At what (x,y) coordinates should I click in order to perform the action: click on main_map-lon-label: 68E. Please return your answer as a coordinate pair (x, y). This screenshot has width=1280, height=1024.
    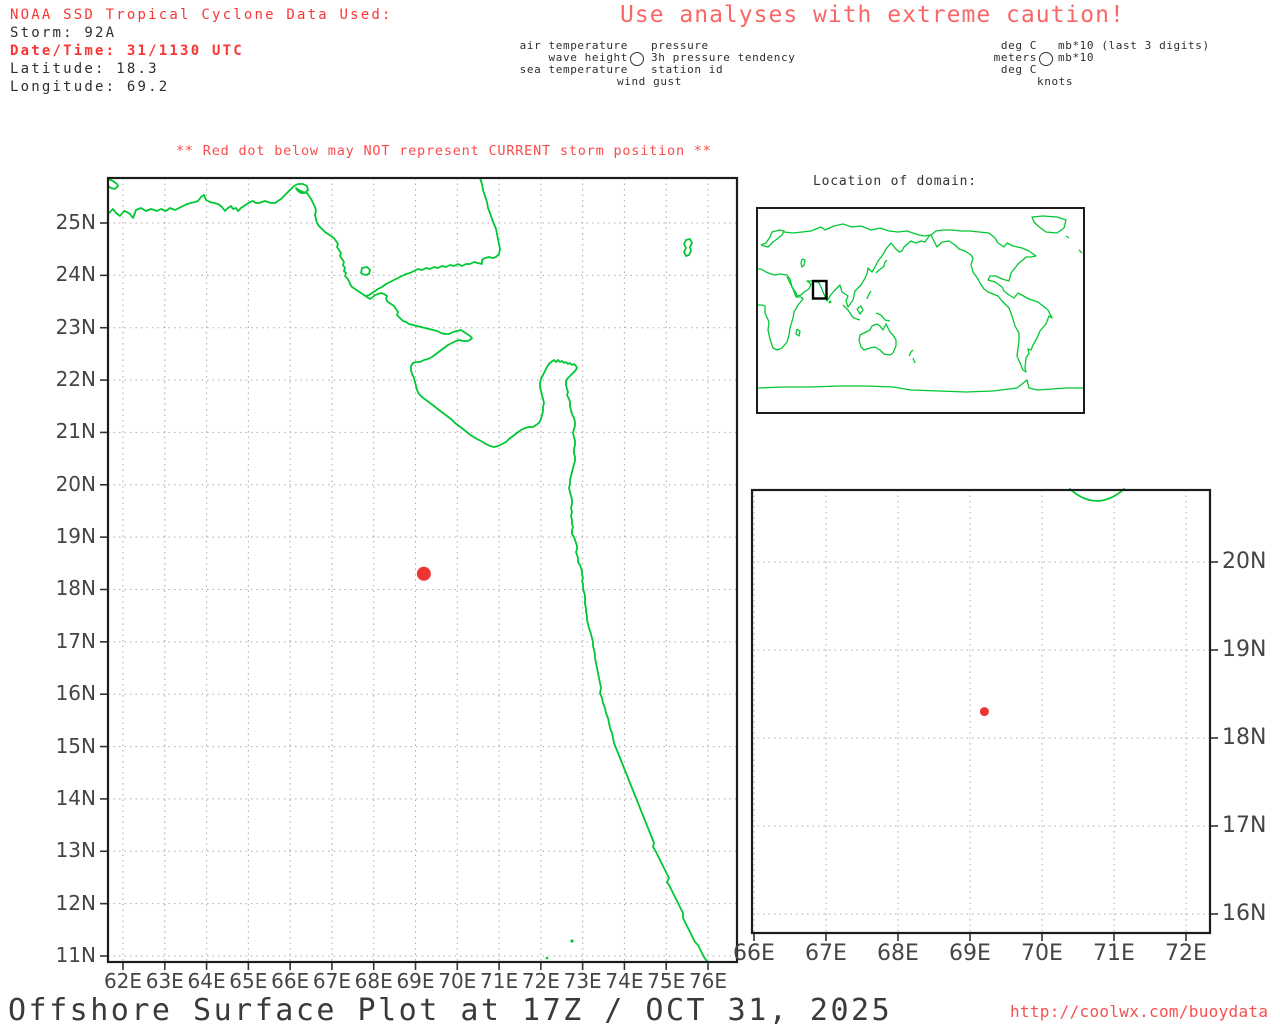
    Looking at the image, I should click on (373, 981).